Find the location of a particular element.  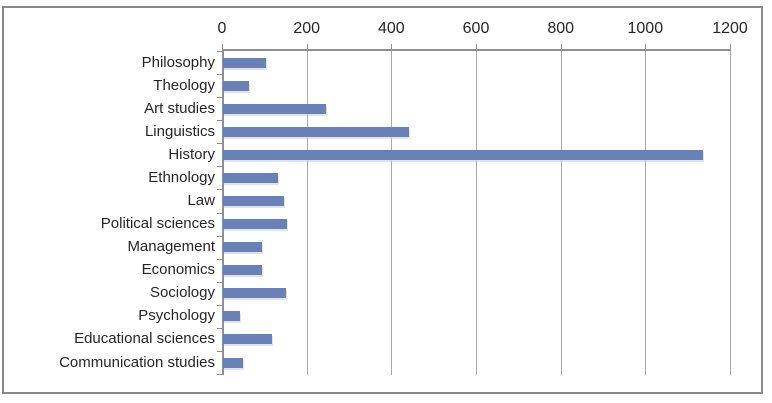

category-label-history: History is located at coordinates (191, 154).